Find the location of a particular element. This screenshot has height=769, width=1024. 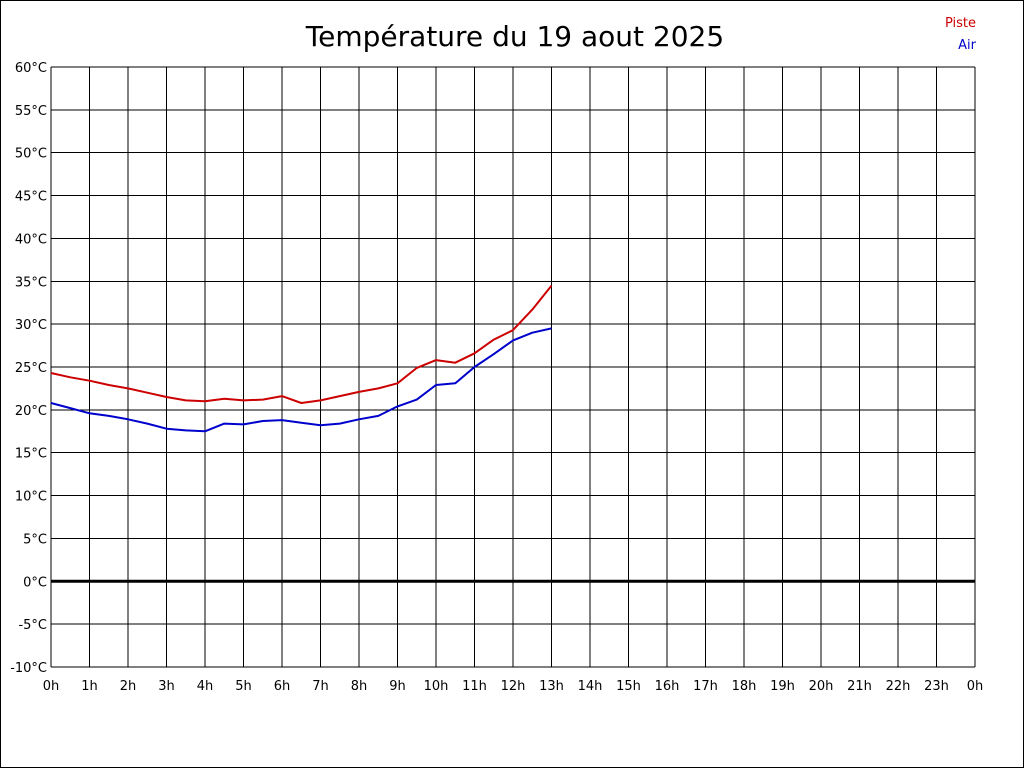

x-tick-label: 17h is located at coordinates (705, 686).